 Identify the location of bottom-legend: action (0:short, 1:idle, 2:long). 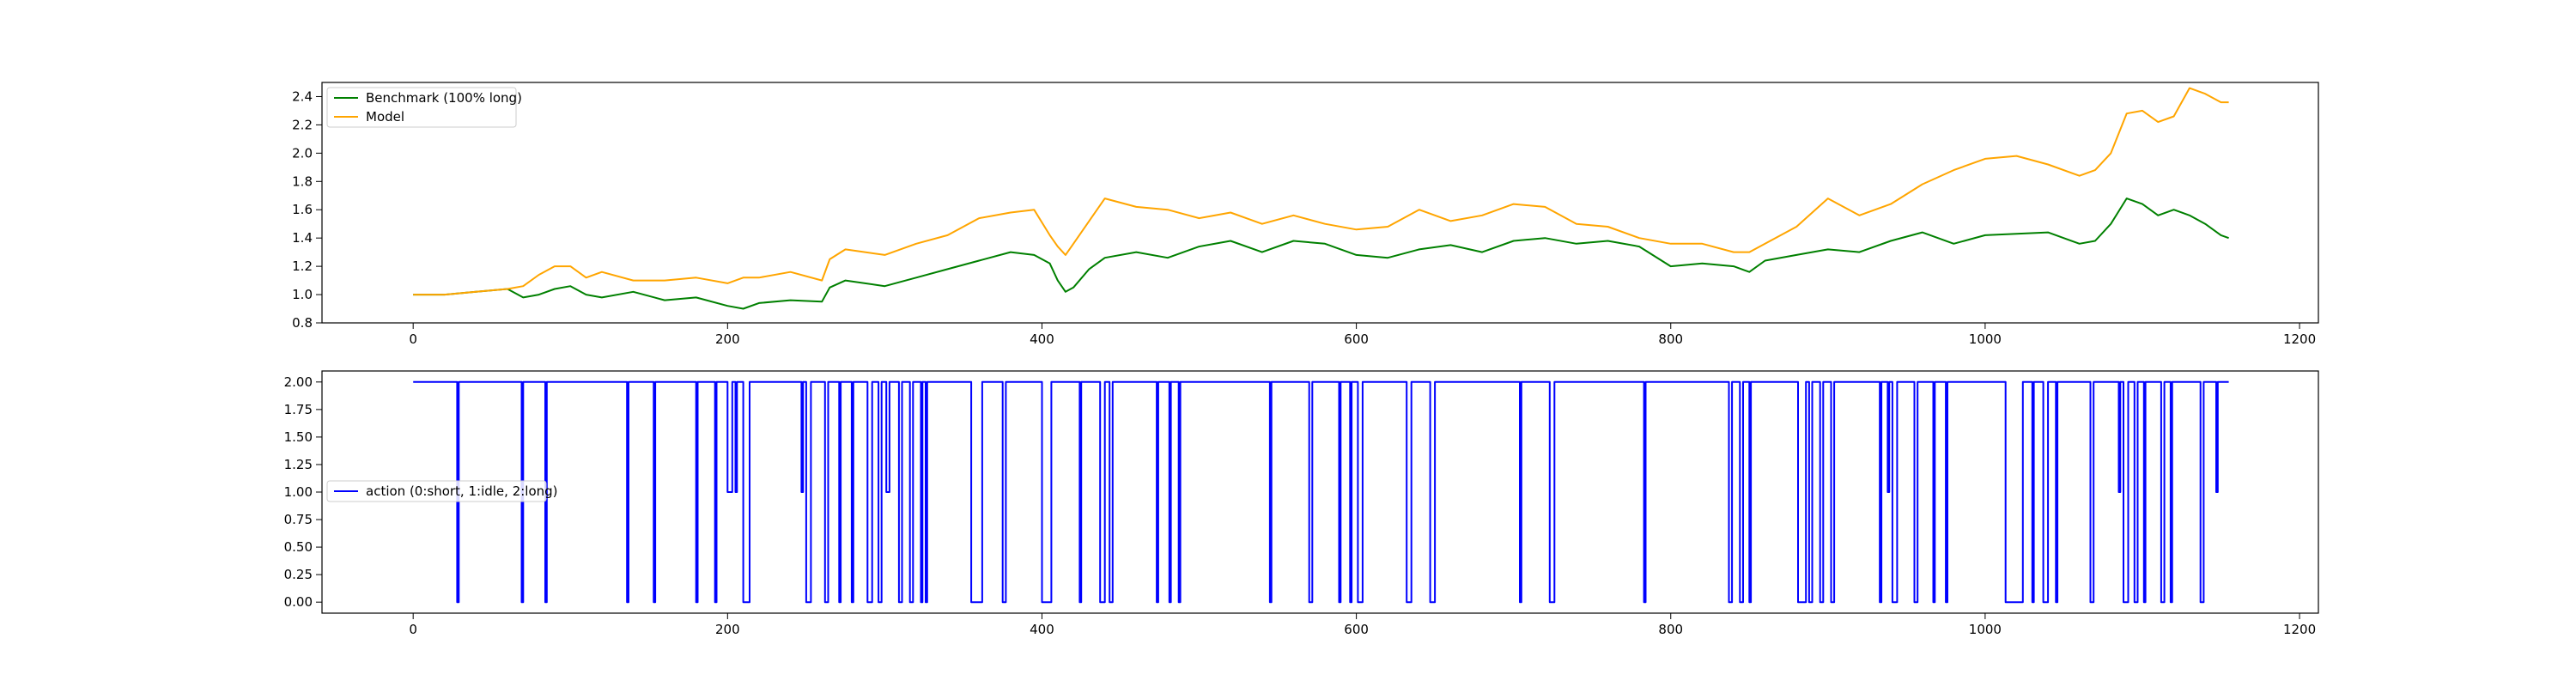
(442, 491).